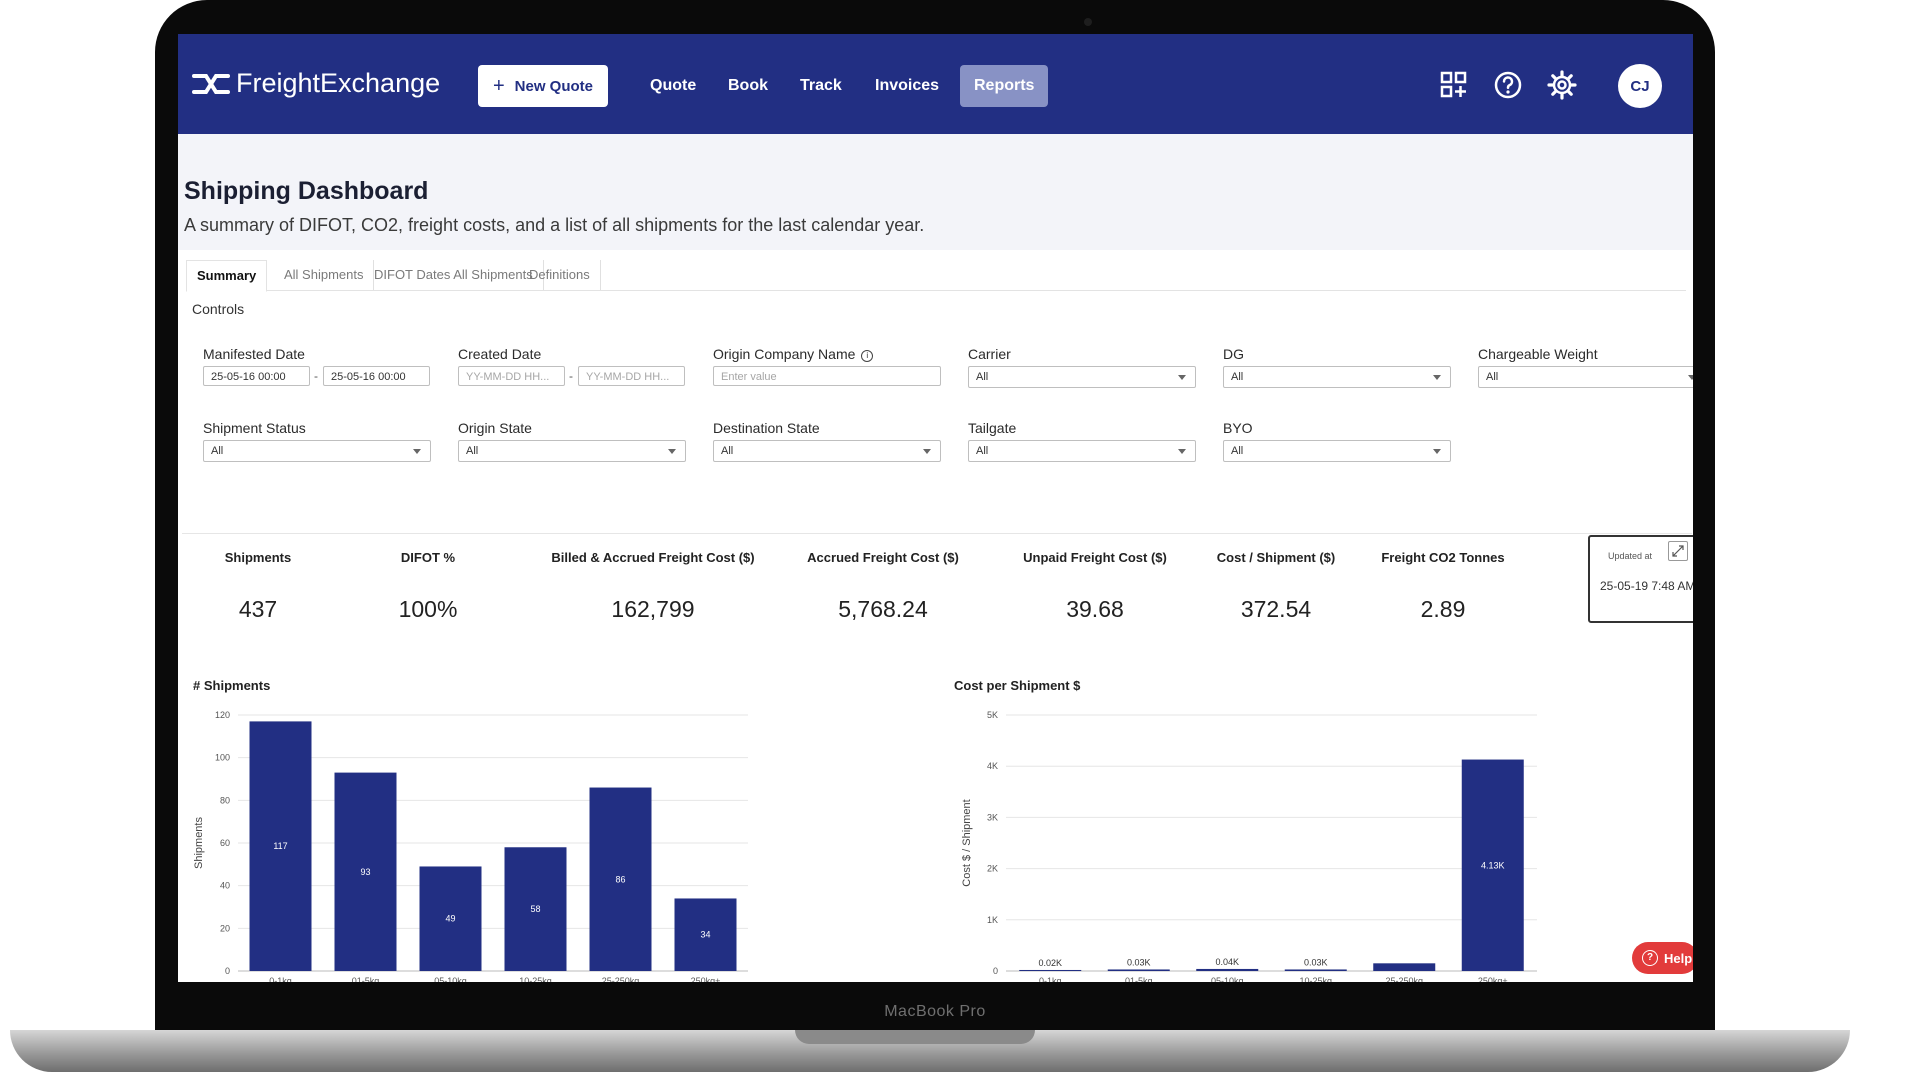  Describe the element at coordinates (317, 451) in the screenshot. I see `shipment-status-select: All` at that location.